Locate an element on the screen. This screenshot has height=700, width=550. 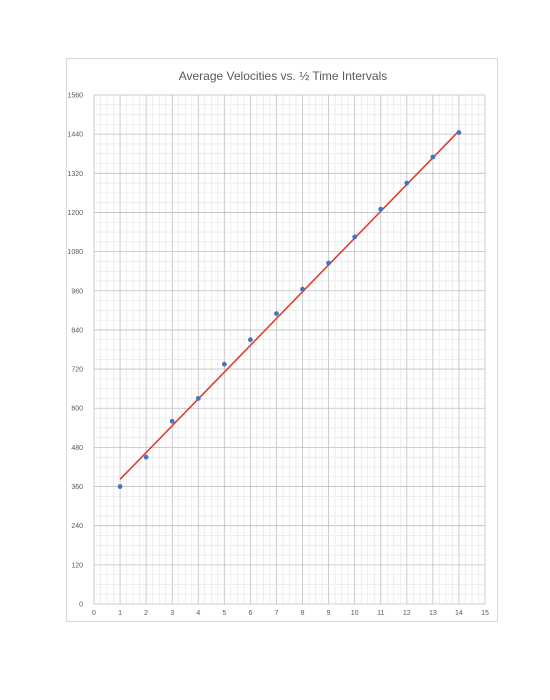
chart-title: Average Velocities vs. ½ Time Intervals is located at coordinates (283, 76).